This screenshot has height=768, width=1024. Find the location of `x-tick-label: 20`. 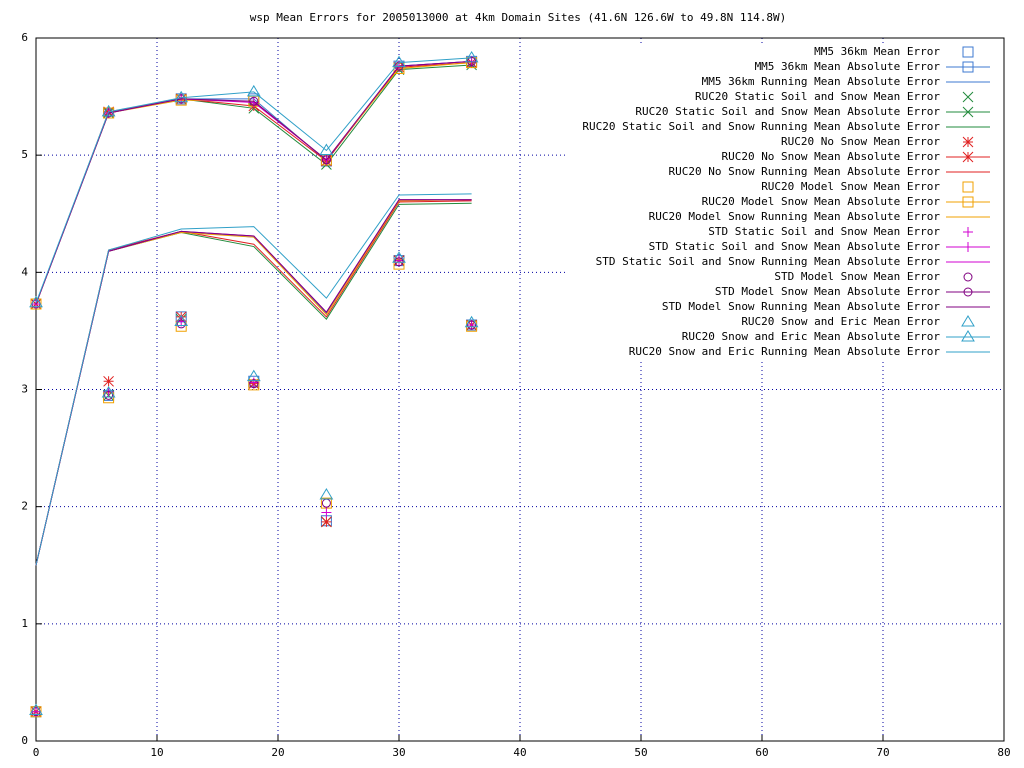

x-tick-label: 20 is located at coordinates (277, 752).